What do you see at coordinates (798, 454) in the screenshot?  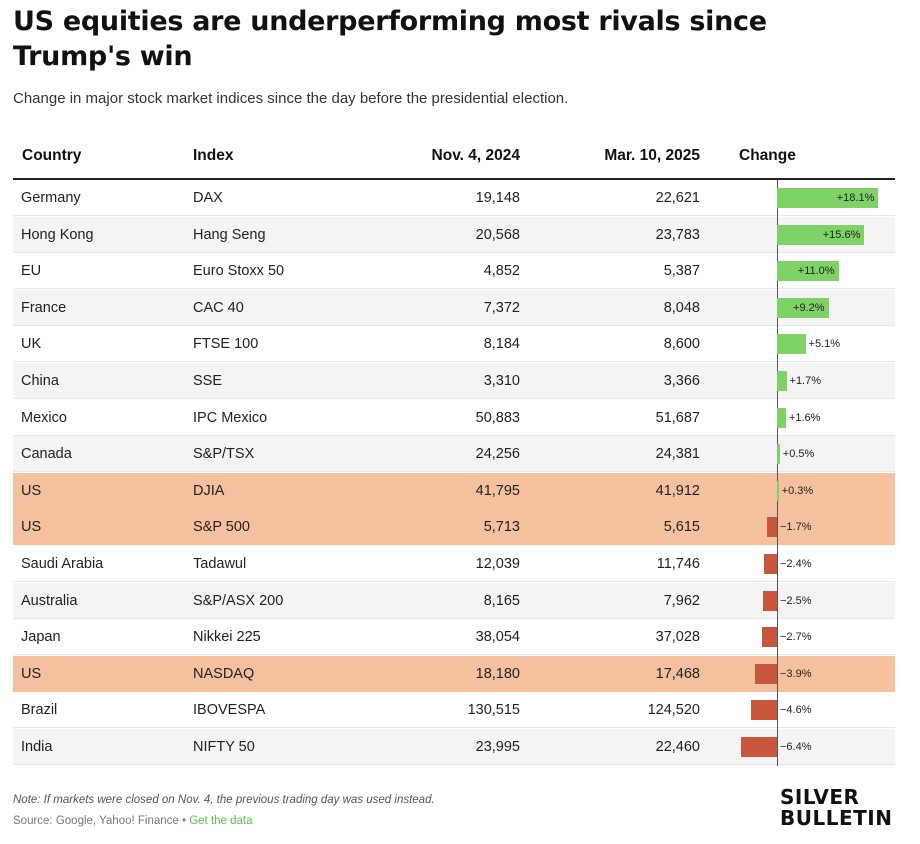 I see `change-label: +0.5%` at bounding box center [798, 454].